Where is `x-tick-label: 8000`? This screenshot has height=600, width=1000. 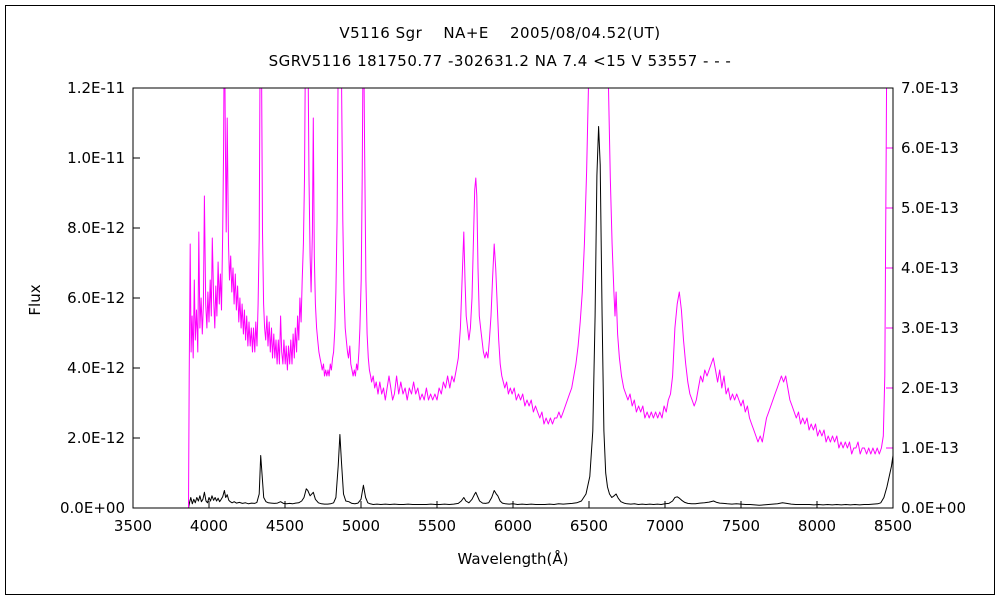 x-tick-label: 8000 is located at coordinates (817, 526).